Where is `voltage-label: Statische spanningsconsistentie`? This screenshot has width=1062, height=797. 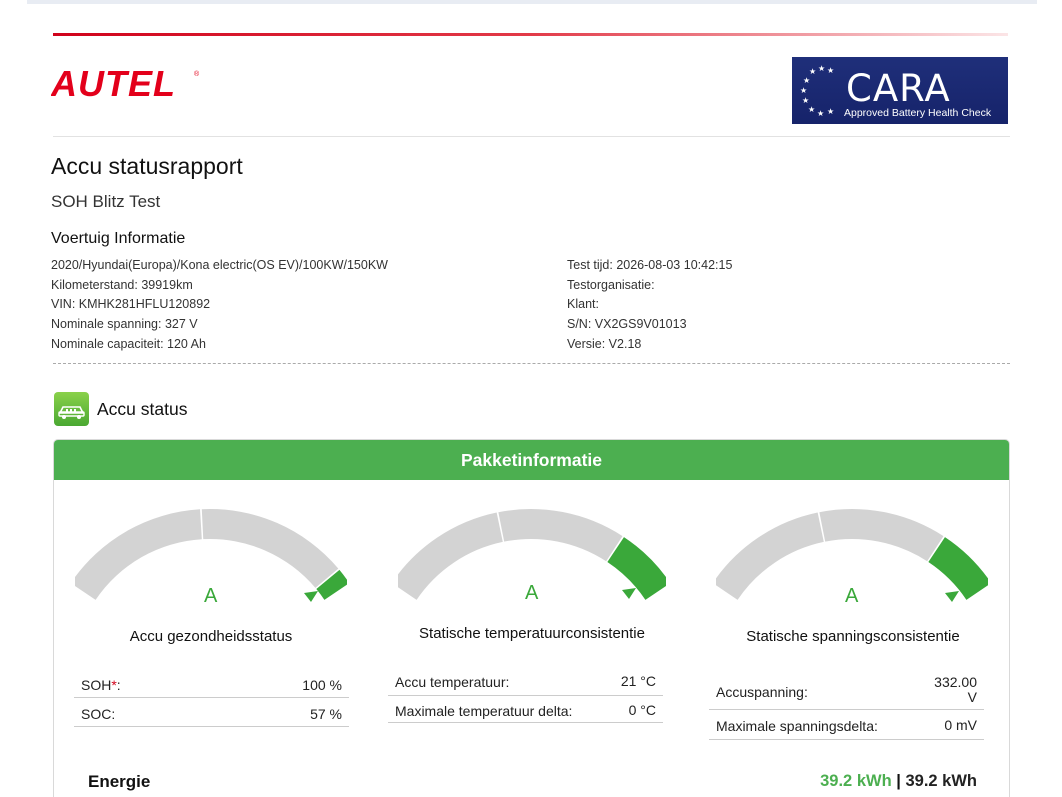 voltage-label: Statische spanningsconsistentie is located at coordinates (853, 636).